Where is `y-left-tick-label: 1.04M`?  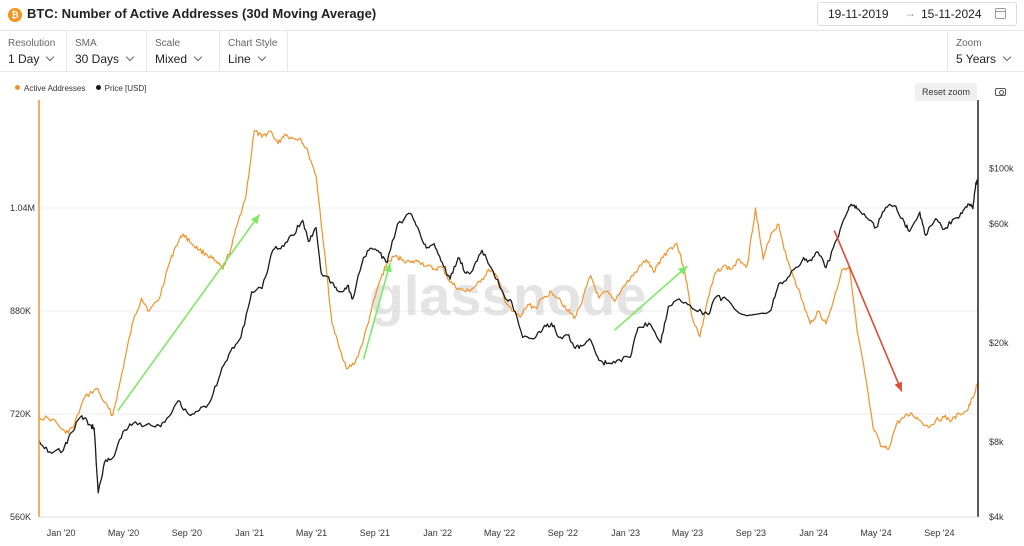
y-left-tick-label: 1.04M is located at coordinates (22, 208).